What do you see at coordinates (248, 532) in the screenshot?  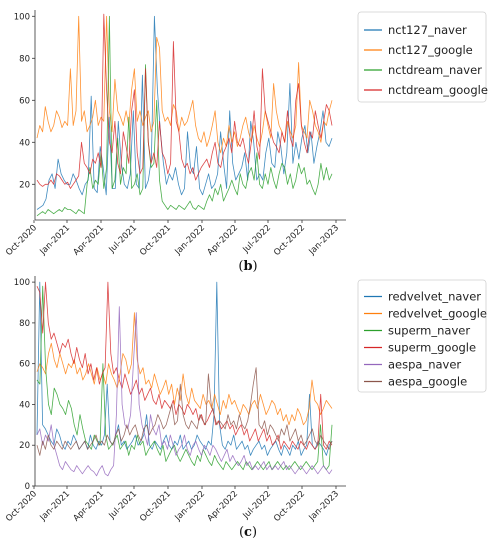 I see `panel-caption: (c)` at bounding box center [248, 532].